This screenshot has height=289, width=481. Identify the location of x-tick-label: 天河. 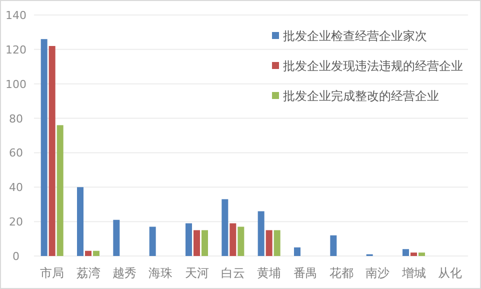
(196, 273).